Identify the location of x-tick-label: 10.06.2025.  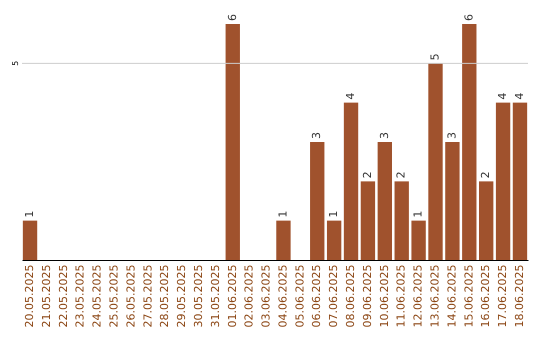
(384, 296).